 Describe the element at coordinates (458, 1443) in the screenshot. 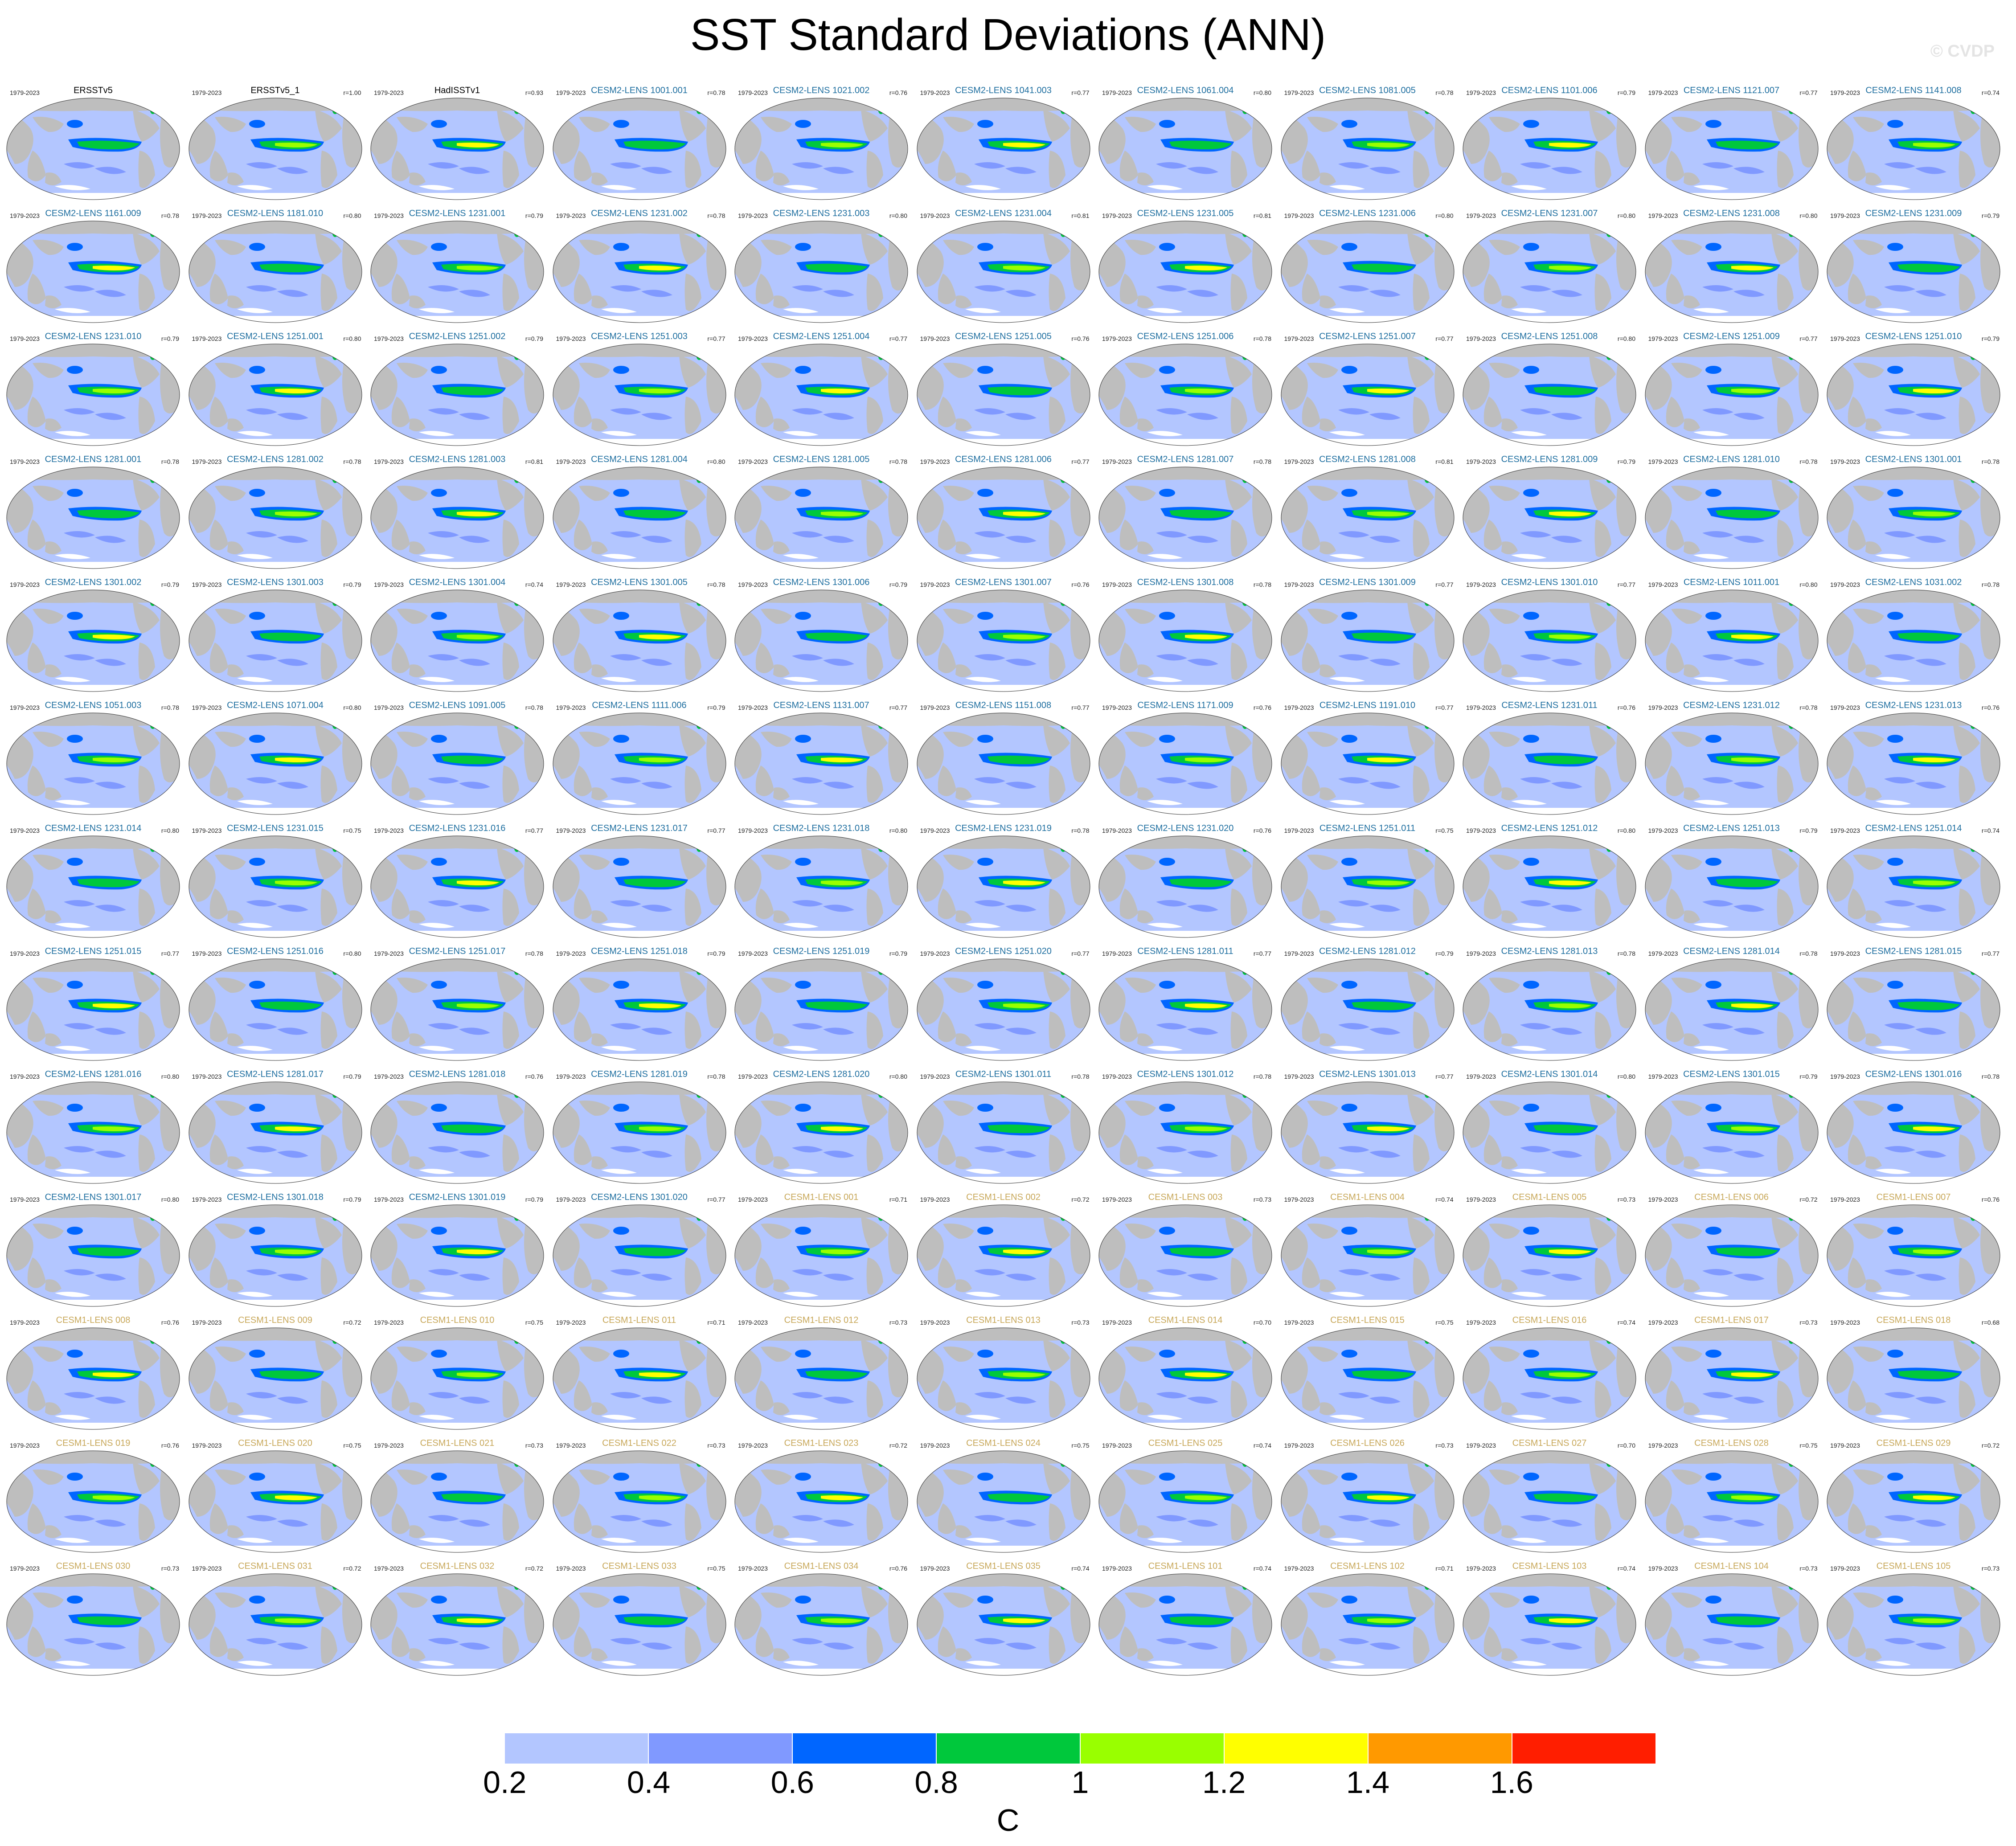

I see `panel-title: CESM1-LENS 021` at that location.